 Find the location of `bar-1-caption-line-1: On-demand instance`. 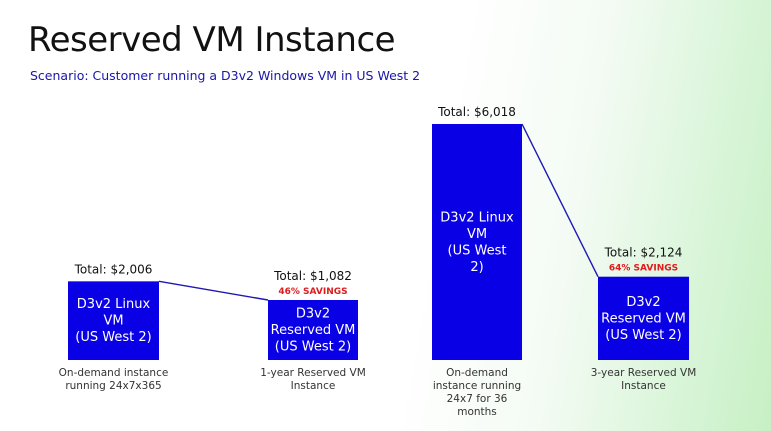

bar-1-caption-line-1: On-demand instance is located at coordinates (114, 373).